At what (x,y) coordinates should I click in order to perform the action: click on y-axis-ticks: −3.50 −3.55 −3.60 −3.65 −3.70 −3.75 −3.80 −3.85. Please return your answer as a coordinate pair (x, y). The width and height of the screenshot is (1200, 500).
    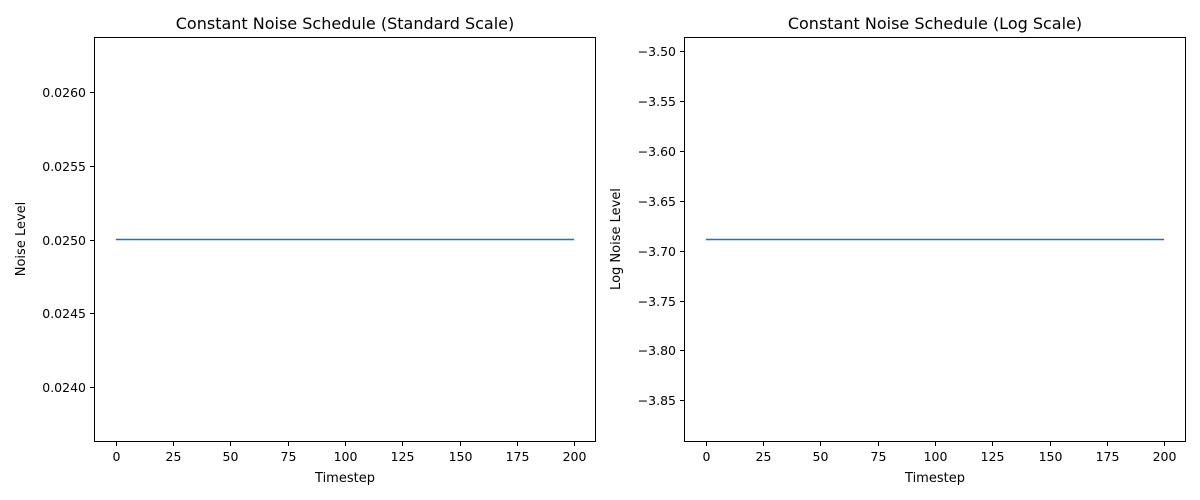
    Looking at the image, I should click on (661, 226).